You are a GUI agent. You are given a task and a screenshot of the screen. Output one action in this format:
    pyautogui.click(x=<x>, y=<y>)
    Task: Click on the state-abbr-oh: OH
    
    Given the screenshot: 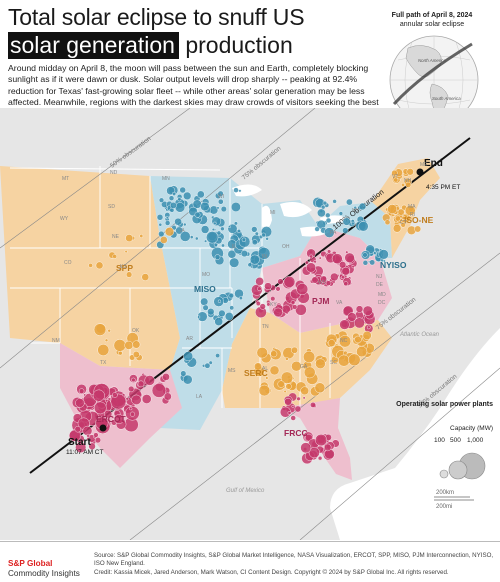 What is the action you would take?
    pyautogui.click(x=286, y=247)
    